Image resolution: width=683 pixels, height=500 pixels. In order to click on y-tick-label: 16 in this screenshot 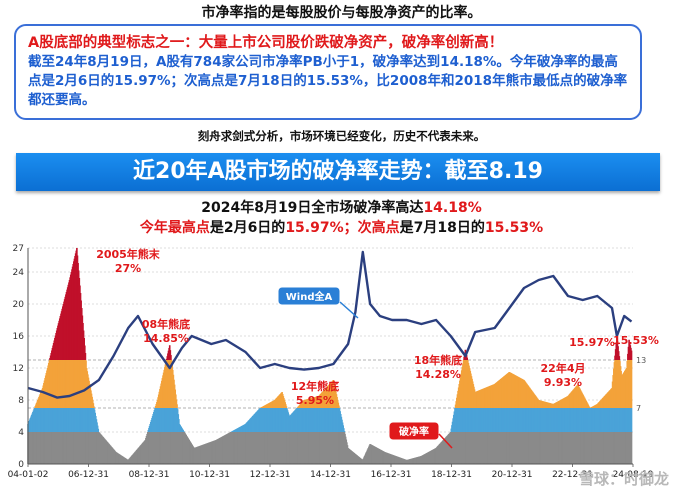, I will do `click(19, 337)`.